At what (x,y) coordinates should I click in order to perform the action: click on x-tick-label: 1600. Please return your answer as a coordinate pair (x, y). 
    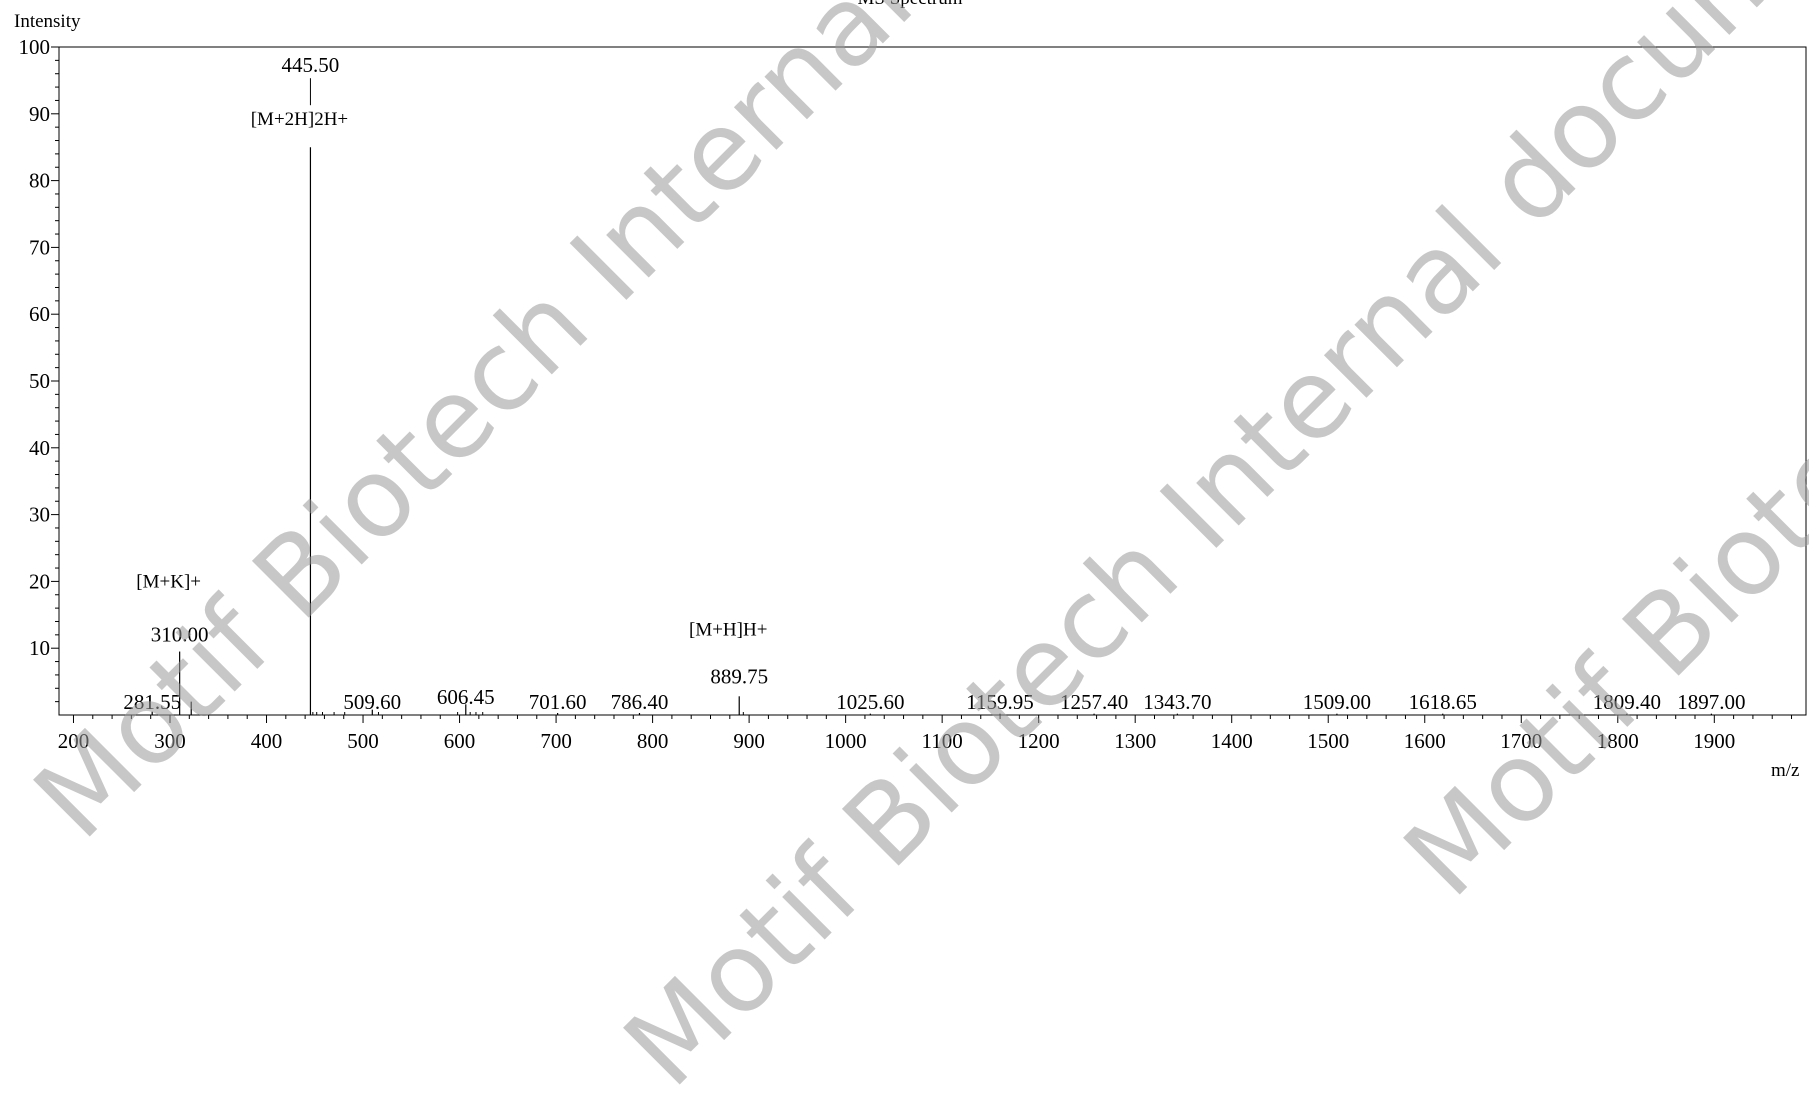
    Looking at the image, I should click on (1425, 741).